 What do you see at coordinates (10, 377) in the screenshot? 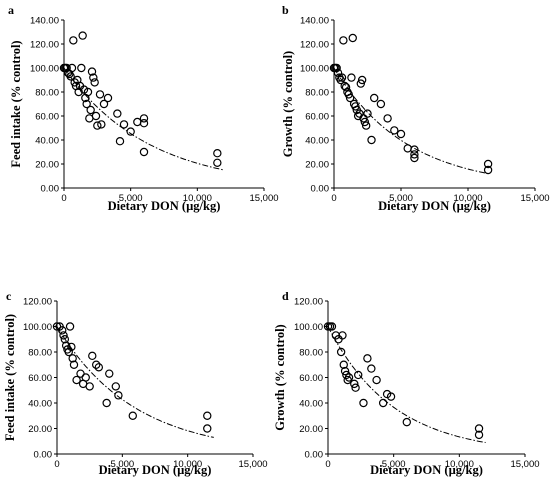
I see `y-axis-title: Feed intake (% control)` at bounding box center [10, 377].